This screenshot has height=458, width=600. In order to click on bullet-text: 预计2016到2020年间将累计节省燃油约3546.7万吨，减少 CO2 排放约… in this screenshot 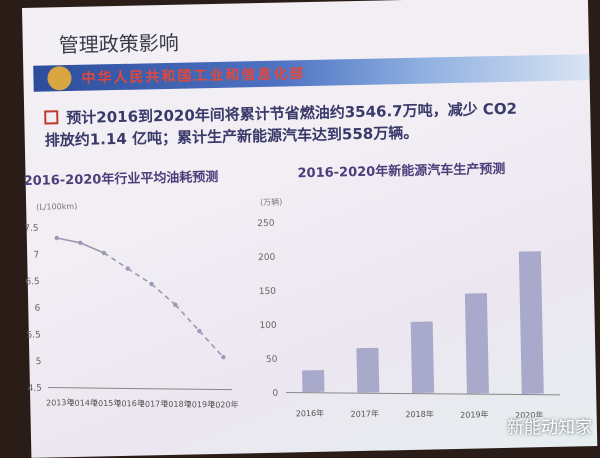, I will do `click(304, 124)`.